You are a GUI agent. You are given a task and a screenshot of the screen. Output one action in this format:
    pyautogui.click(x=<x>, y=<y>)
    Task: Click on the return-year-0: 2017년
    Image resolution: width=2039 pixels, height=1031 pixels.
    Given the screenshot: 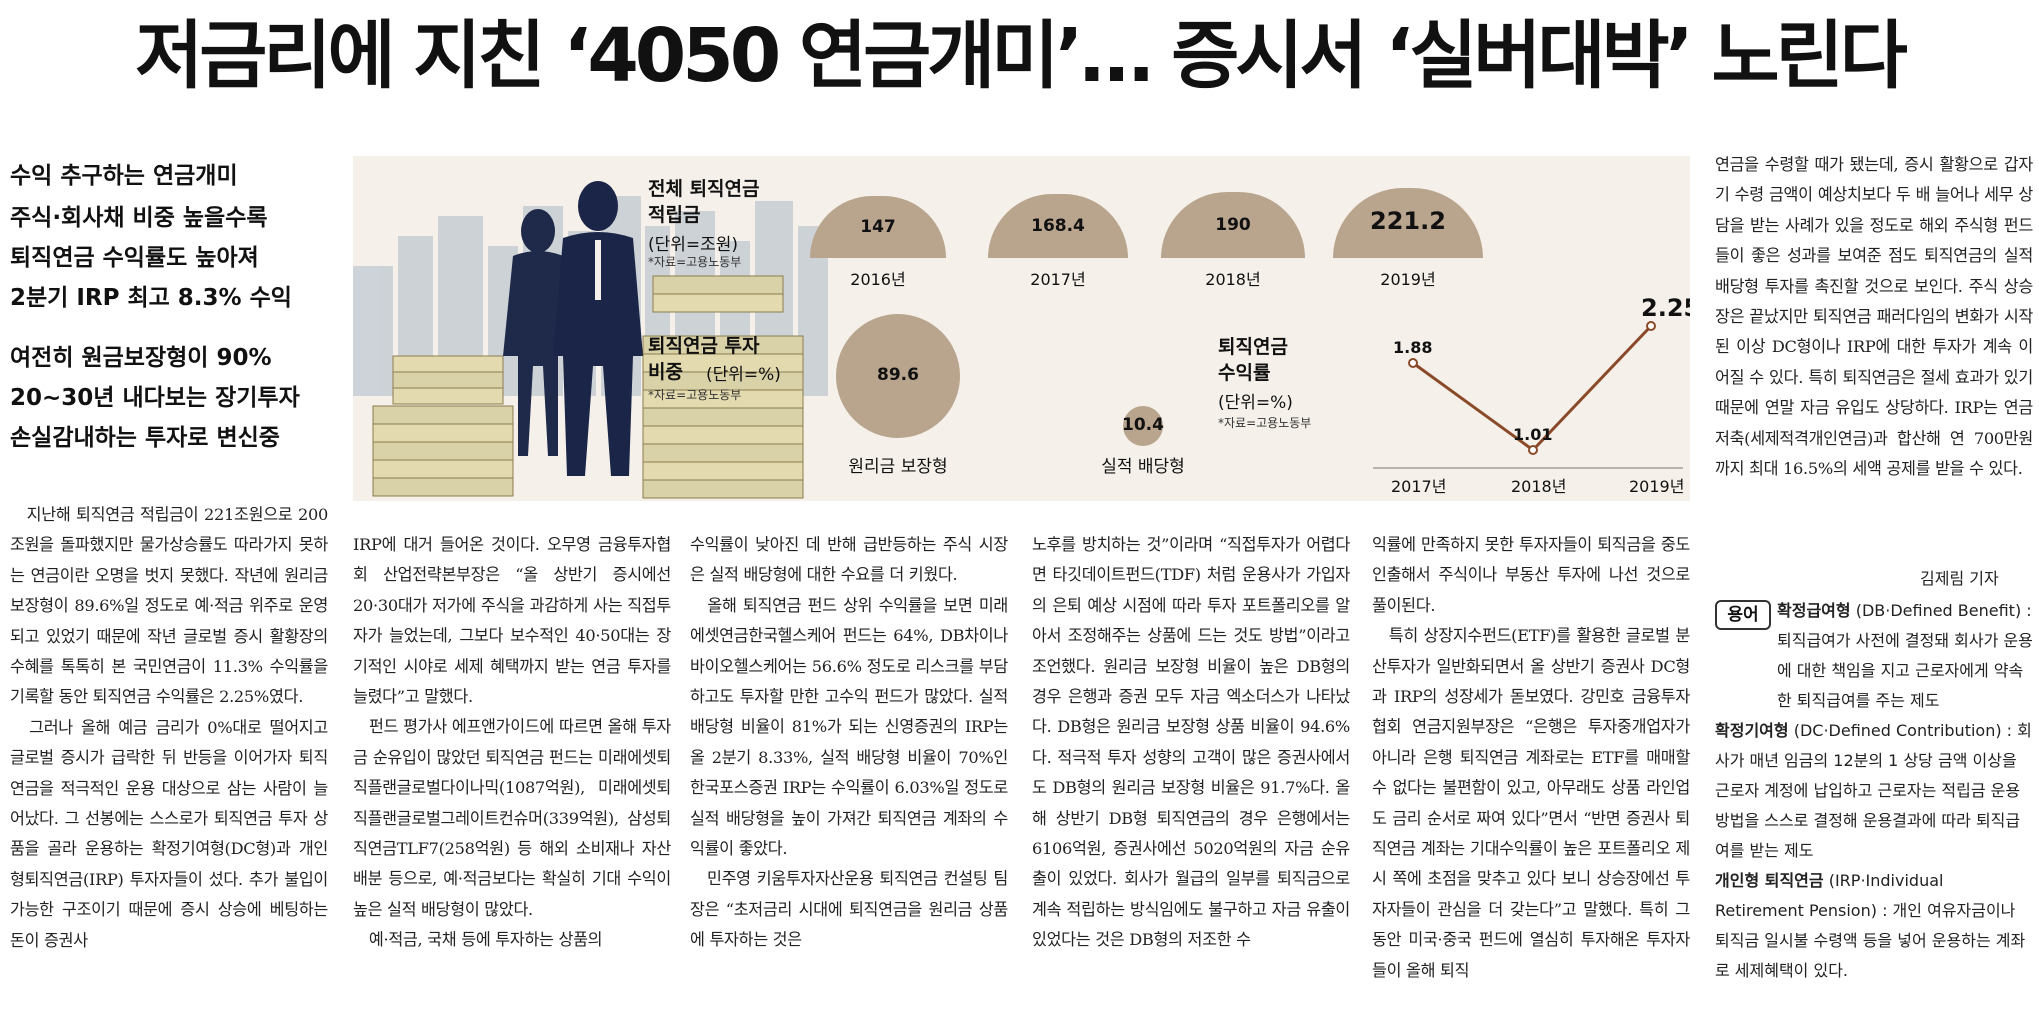 What is the action you would take?
    pyautogui.click(x=1418, y=486)
    